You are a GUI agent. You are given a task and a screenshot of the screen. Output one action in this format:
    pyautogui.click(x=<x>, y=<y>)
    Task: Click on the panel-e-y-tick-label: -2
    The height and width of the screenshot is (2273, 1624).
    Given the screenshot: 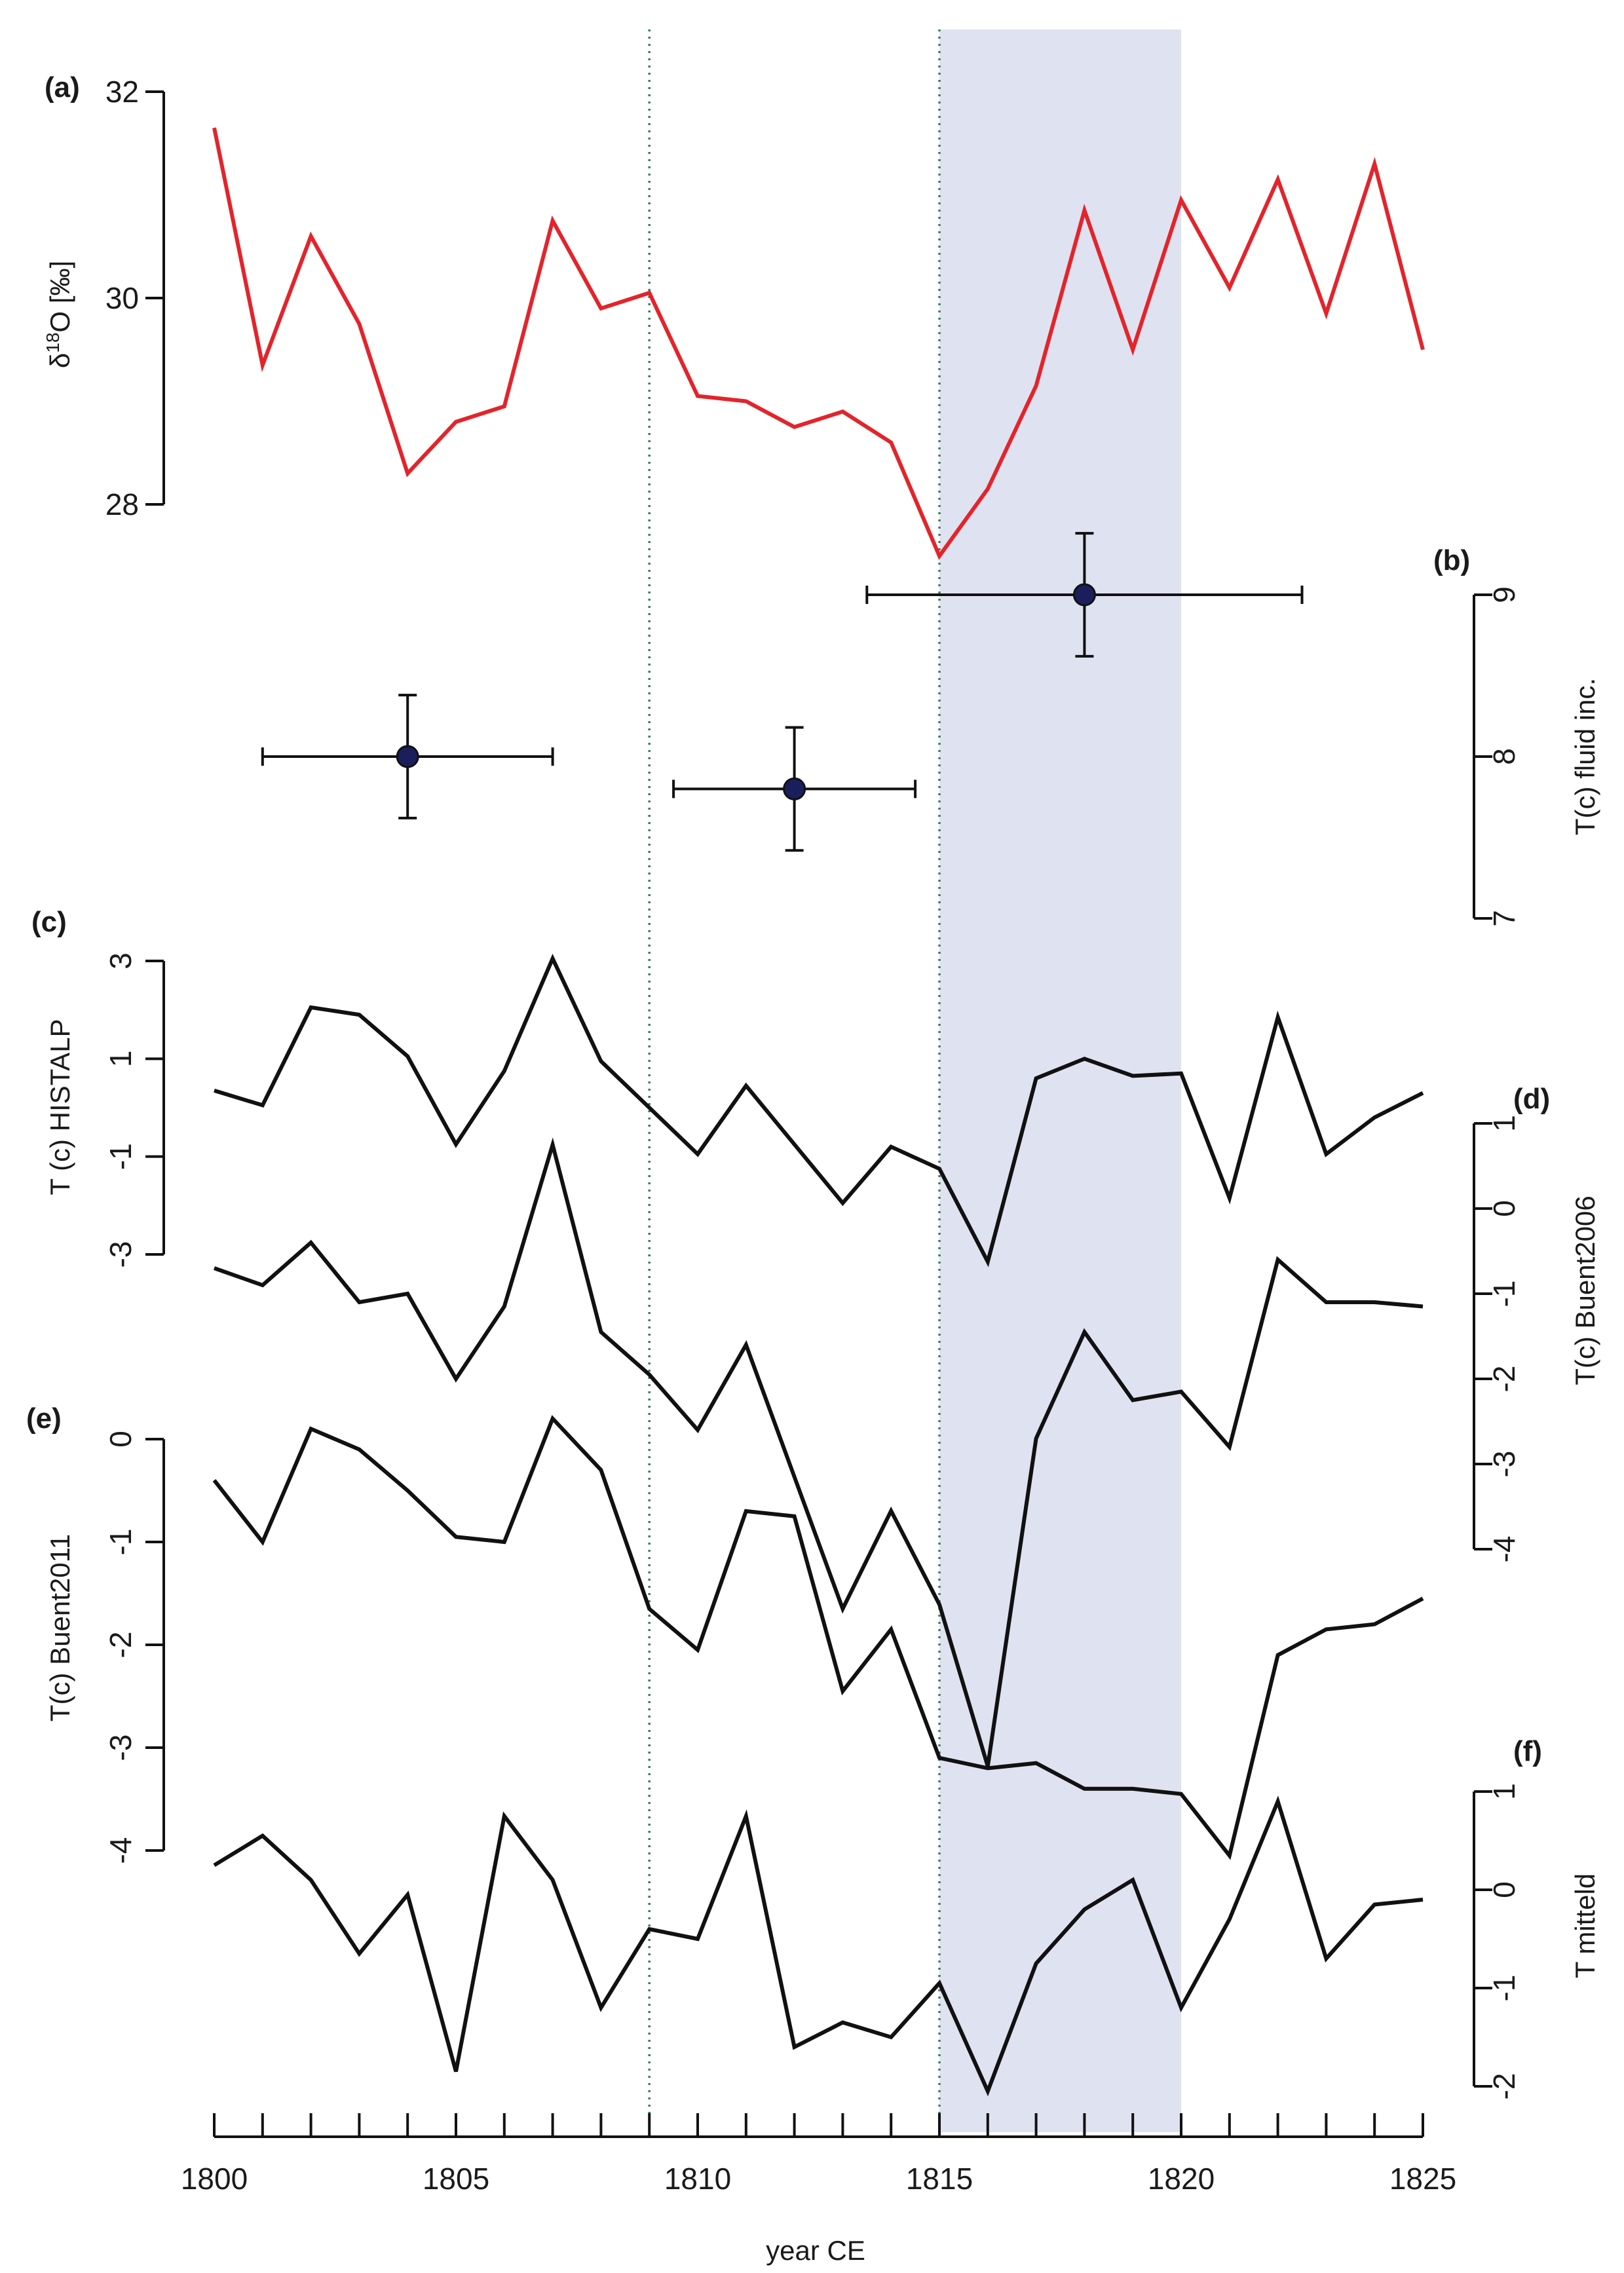 What is the action you would take?
    pyautogui.click(x=121, y=1645)
    